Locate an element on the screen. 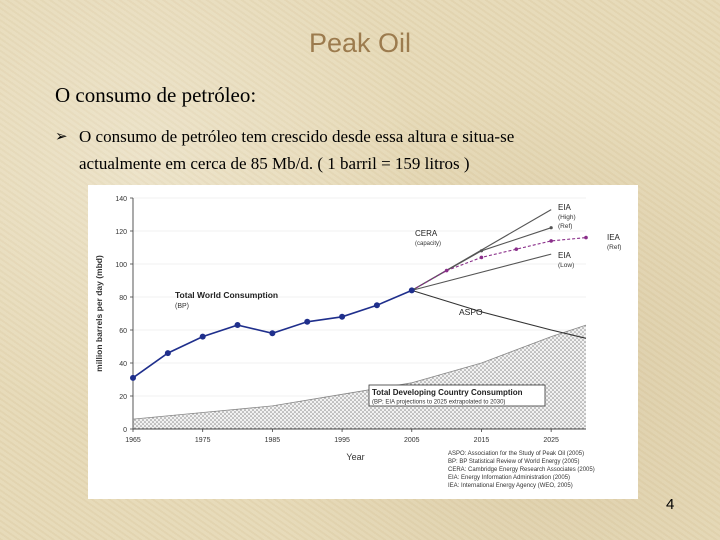 The width and height of the screenshot is (720, 540). y-axis-label: million barrels per day (mbd) is located at coordinates (99, 313).